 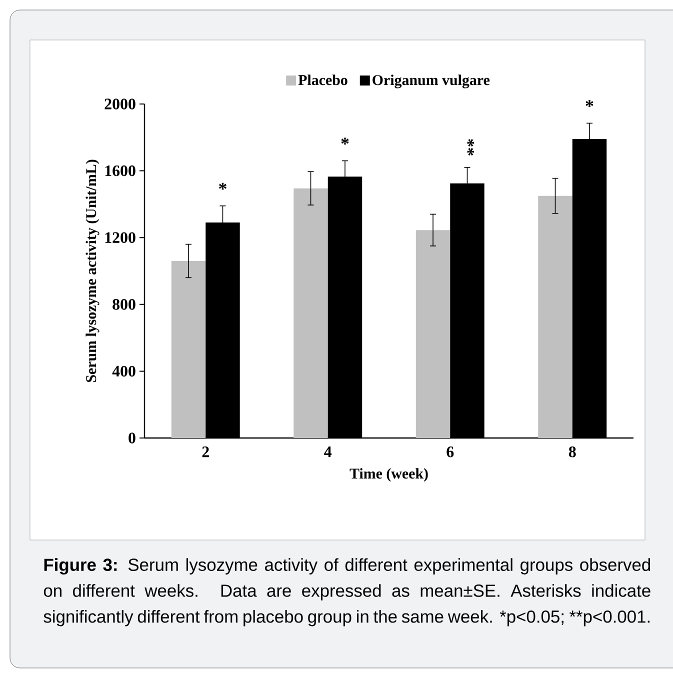 What do you see at coordinates (347, 592) in the screenshot?
I see `text: Figure 3: Serum lysozyme activity of different experimental groups observed on different weeks. Data are expressed as mean±SE. Asterisks indicate significantly different from placebo group in the same week. *p<0.05; **p<0.001.` at bounding box center [347, 592].